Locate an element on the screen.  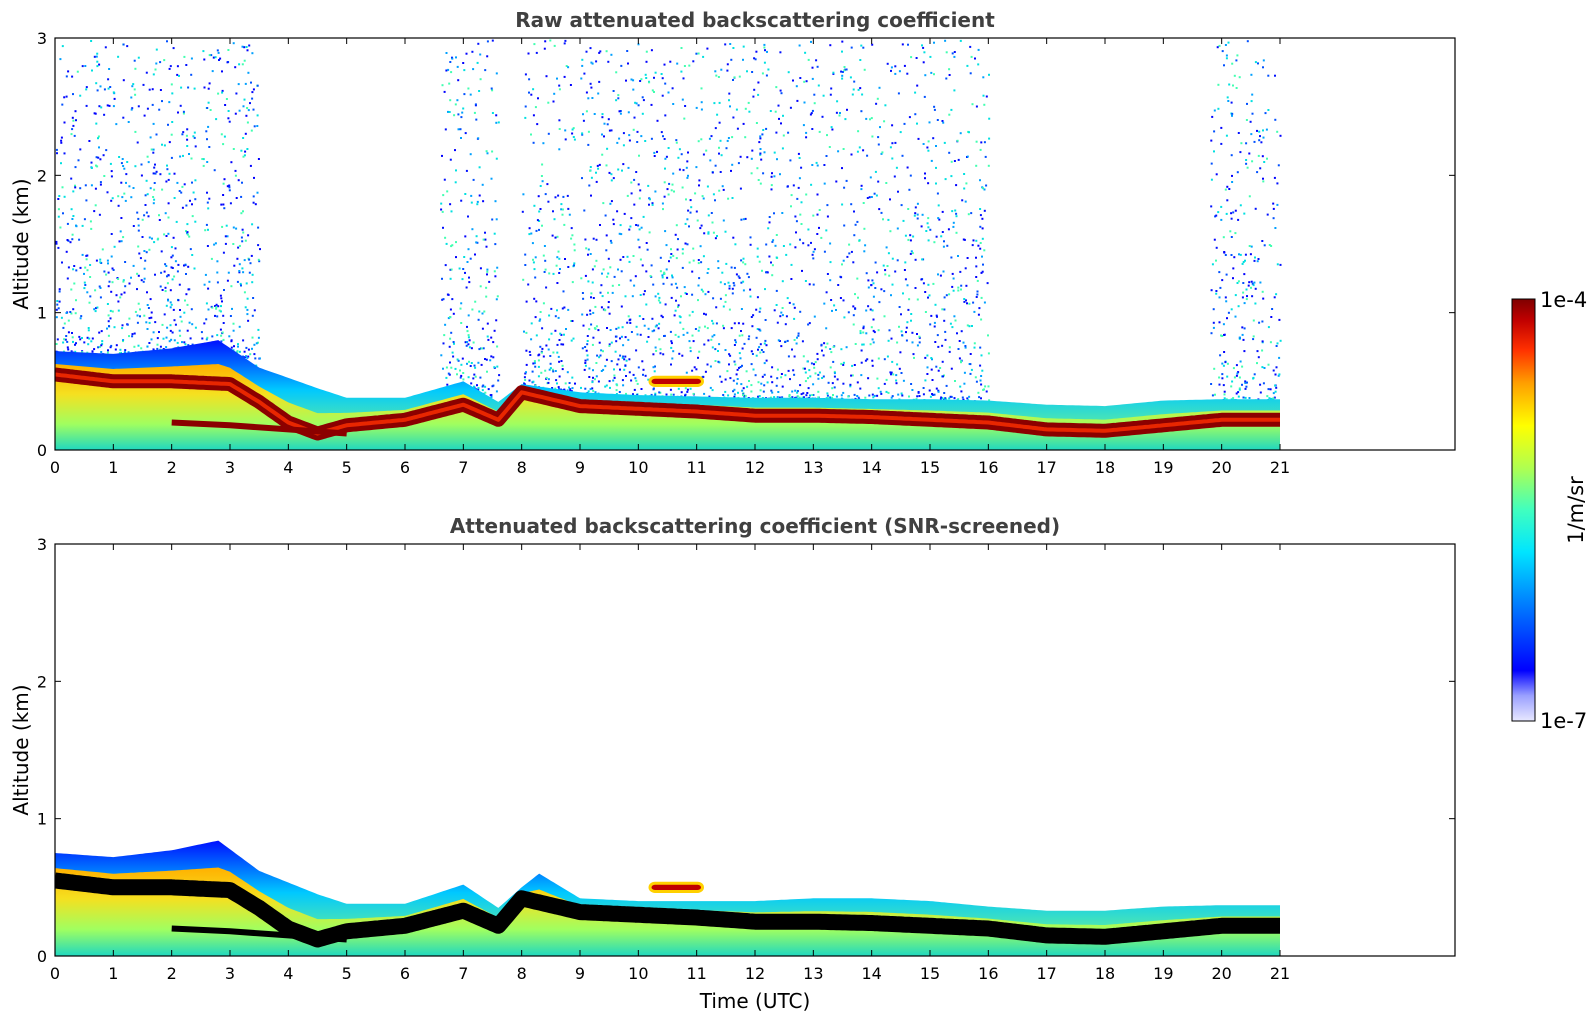
panel-raw-y-label: Altitude (km) is located at coordinates (21, 243).